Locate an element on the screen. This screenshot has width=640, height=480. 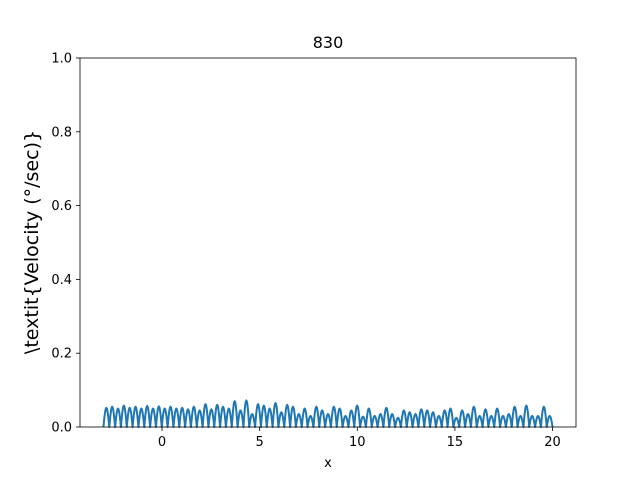
y-tick-label: 0.6 is located at coordinates (61, 206).